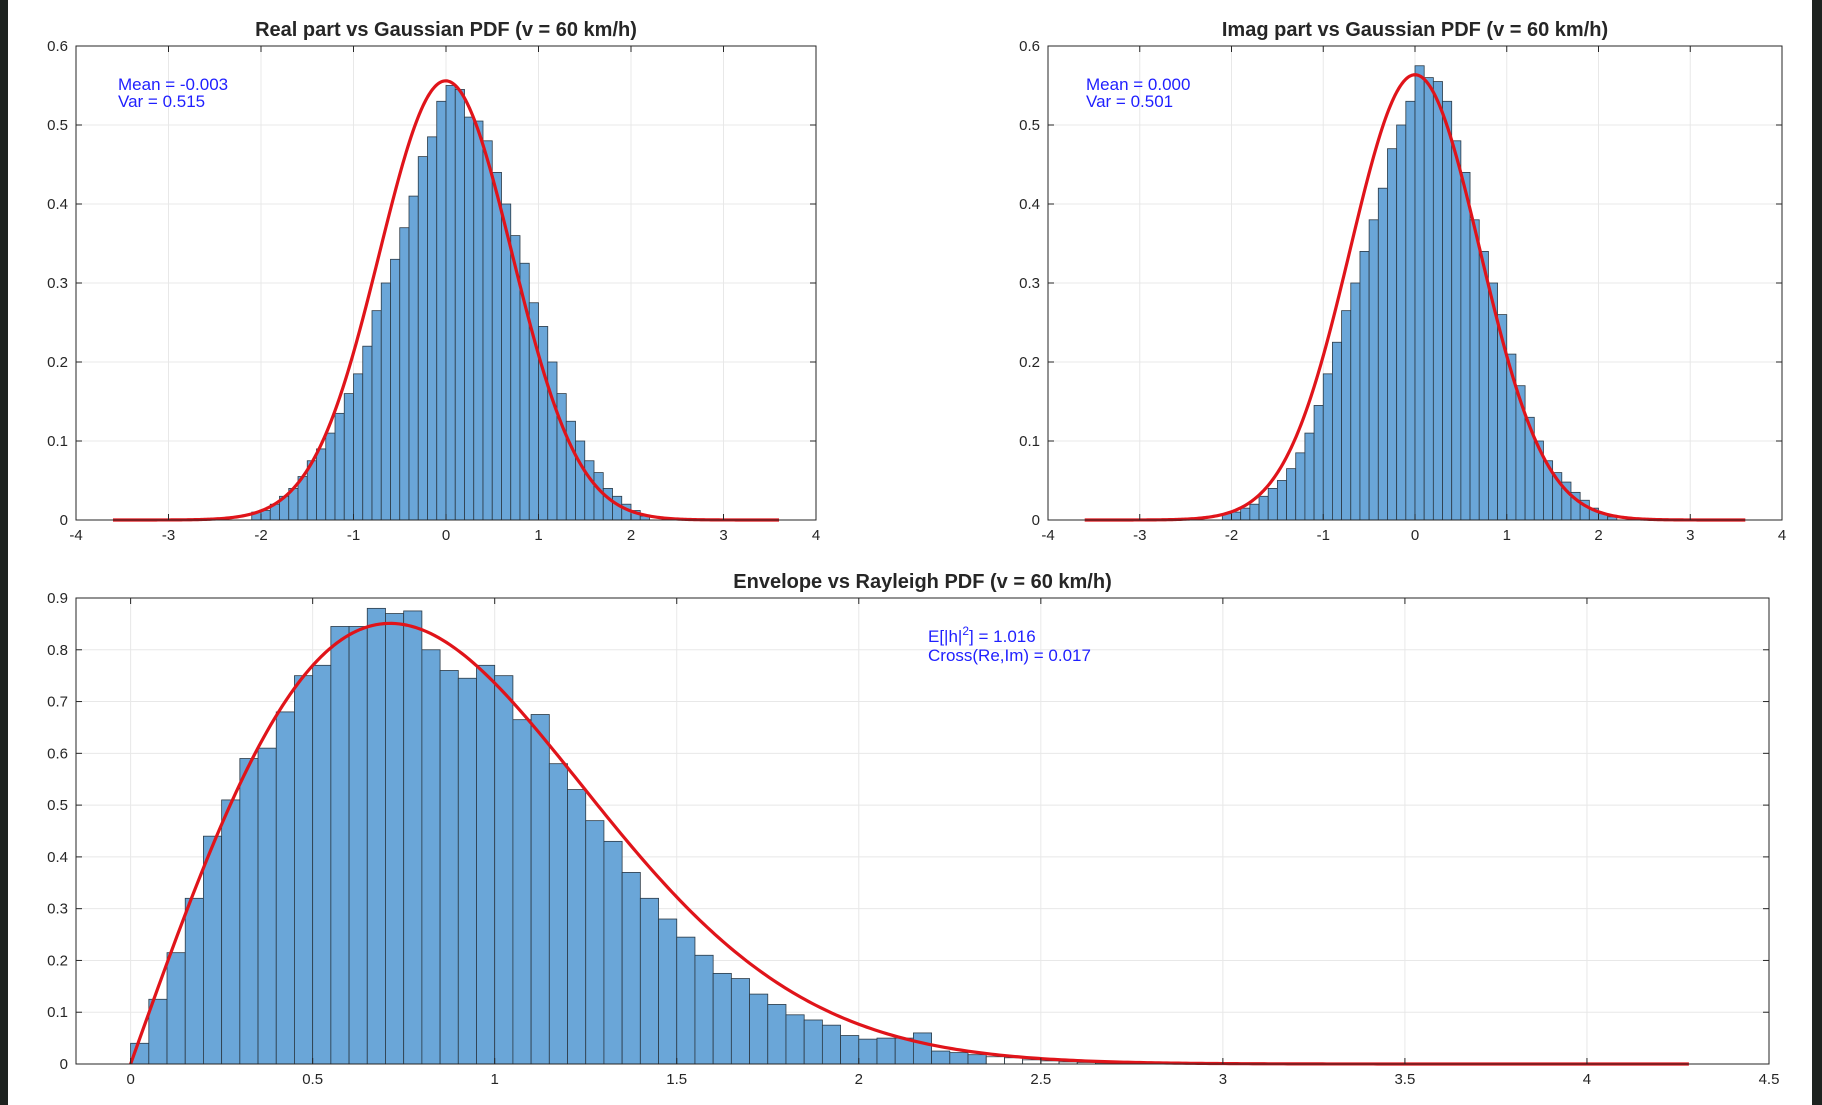 This screenshot has height=1105, width=1822. Describe the element at coordinates (57, 283) in the screenshot. I see `y-tick-label: 0.3` at that location.